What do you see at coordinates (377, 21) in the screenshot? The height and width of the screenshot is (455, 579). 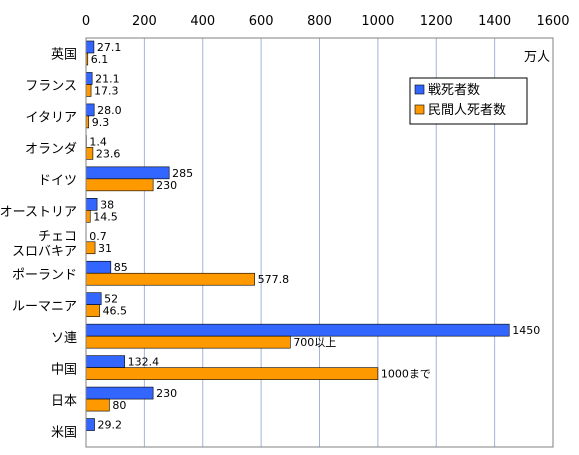 I see `x-tick-label: 1000` at bounding box center [377, 21].